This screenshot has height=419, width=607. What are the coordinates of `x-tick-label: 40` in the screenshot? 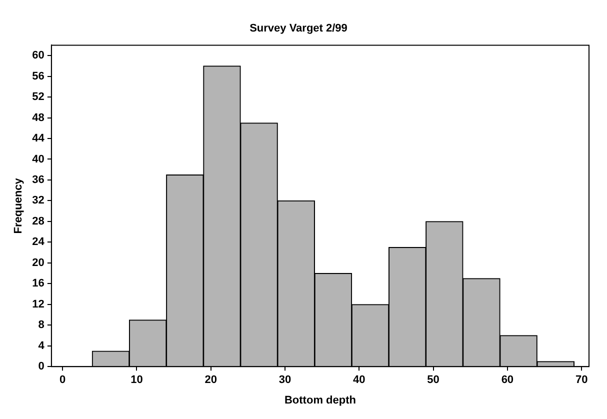 It's located at (359, 380).